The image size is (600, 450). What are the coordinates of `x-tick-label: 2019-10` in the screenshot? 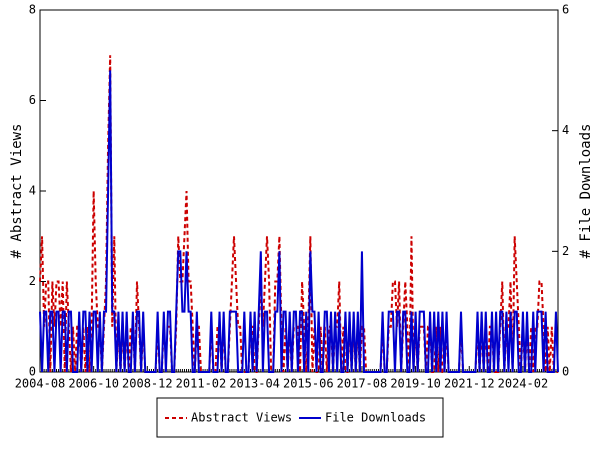 It's located at (415, 384).